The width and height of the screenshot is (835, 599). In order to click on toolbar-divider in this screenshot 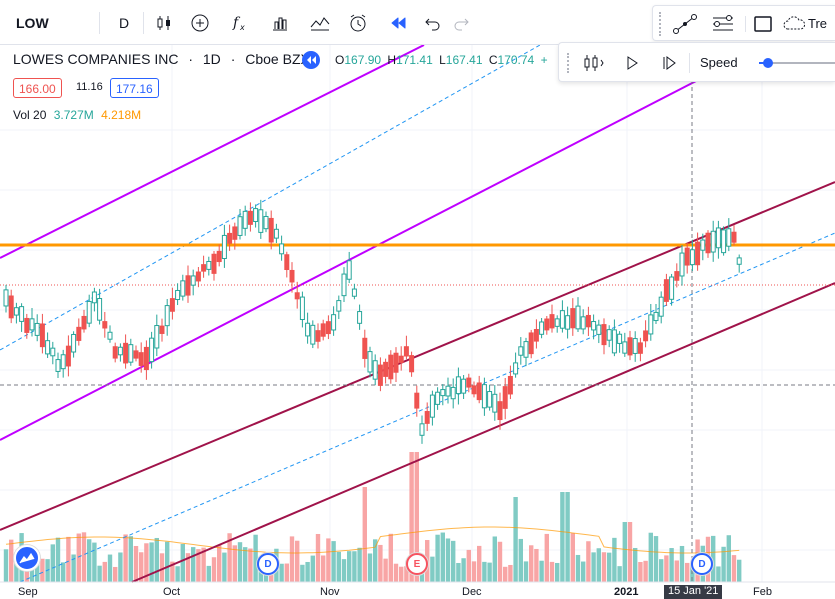, I will do `click(143, 23)`.